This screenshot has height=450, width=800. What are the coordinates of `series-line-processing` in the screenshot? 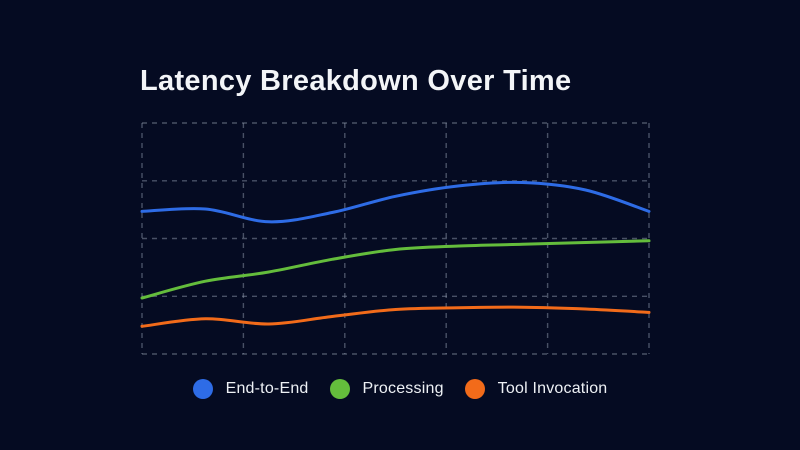 It's located at (395, 269).